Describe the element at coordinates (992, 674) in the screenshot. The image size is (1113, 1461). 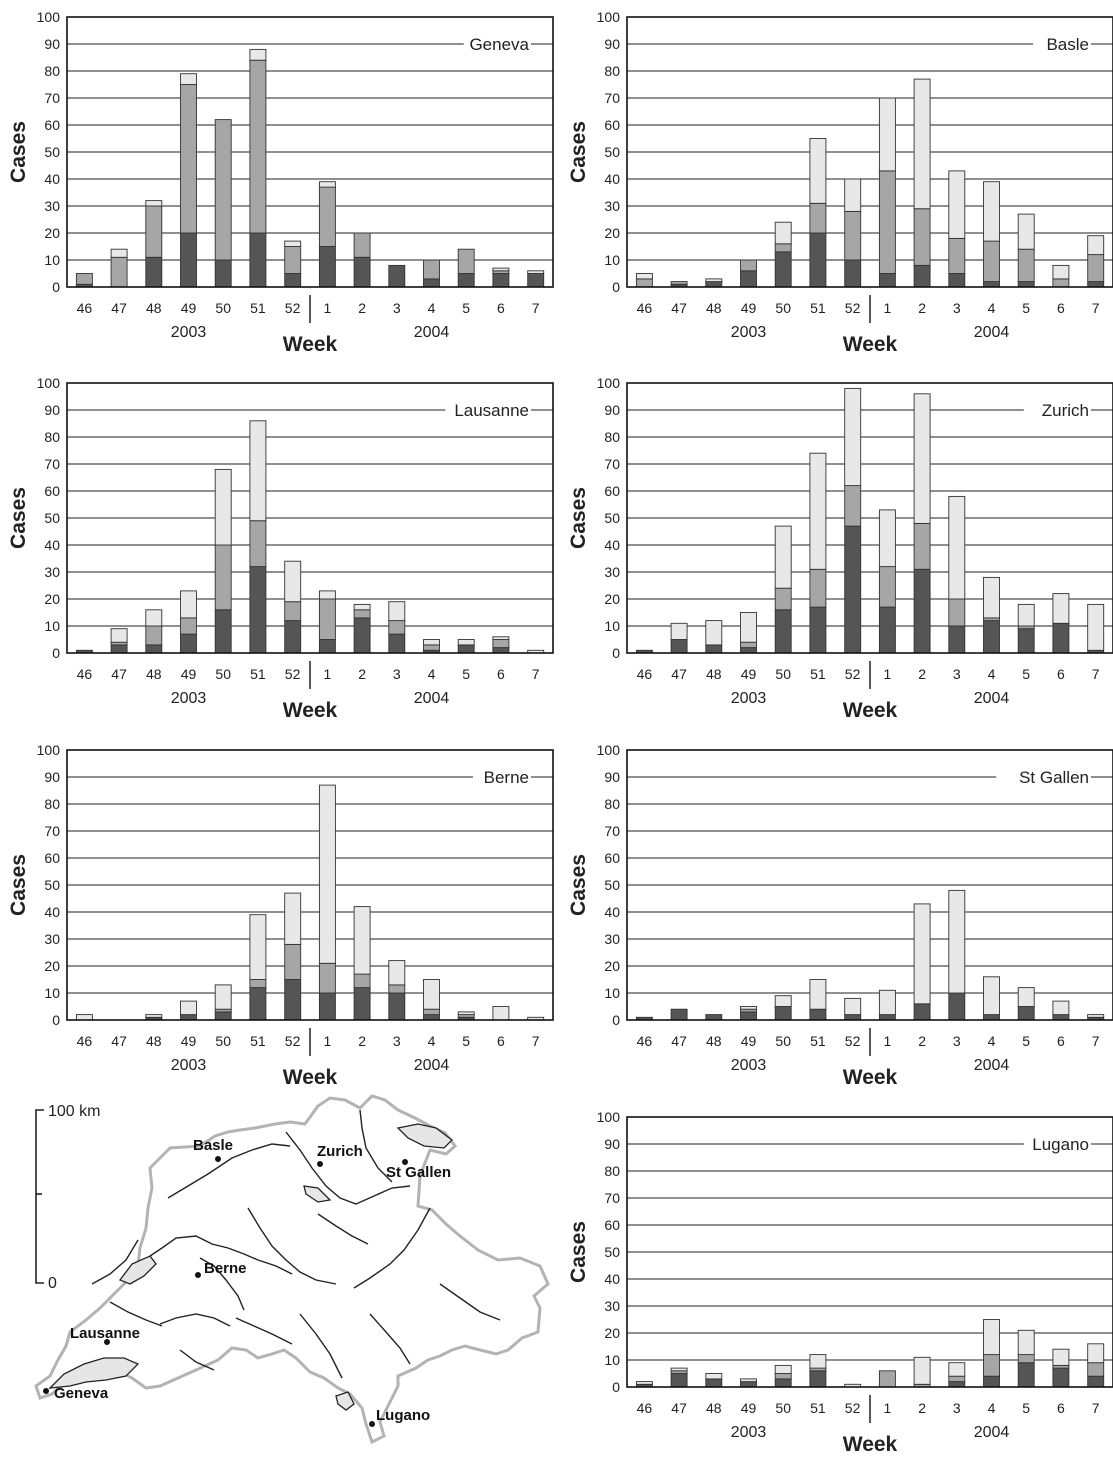
I see `x-tick-label: 4` at that location.